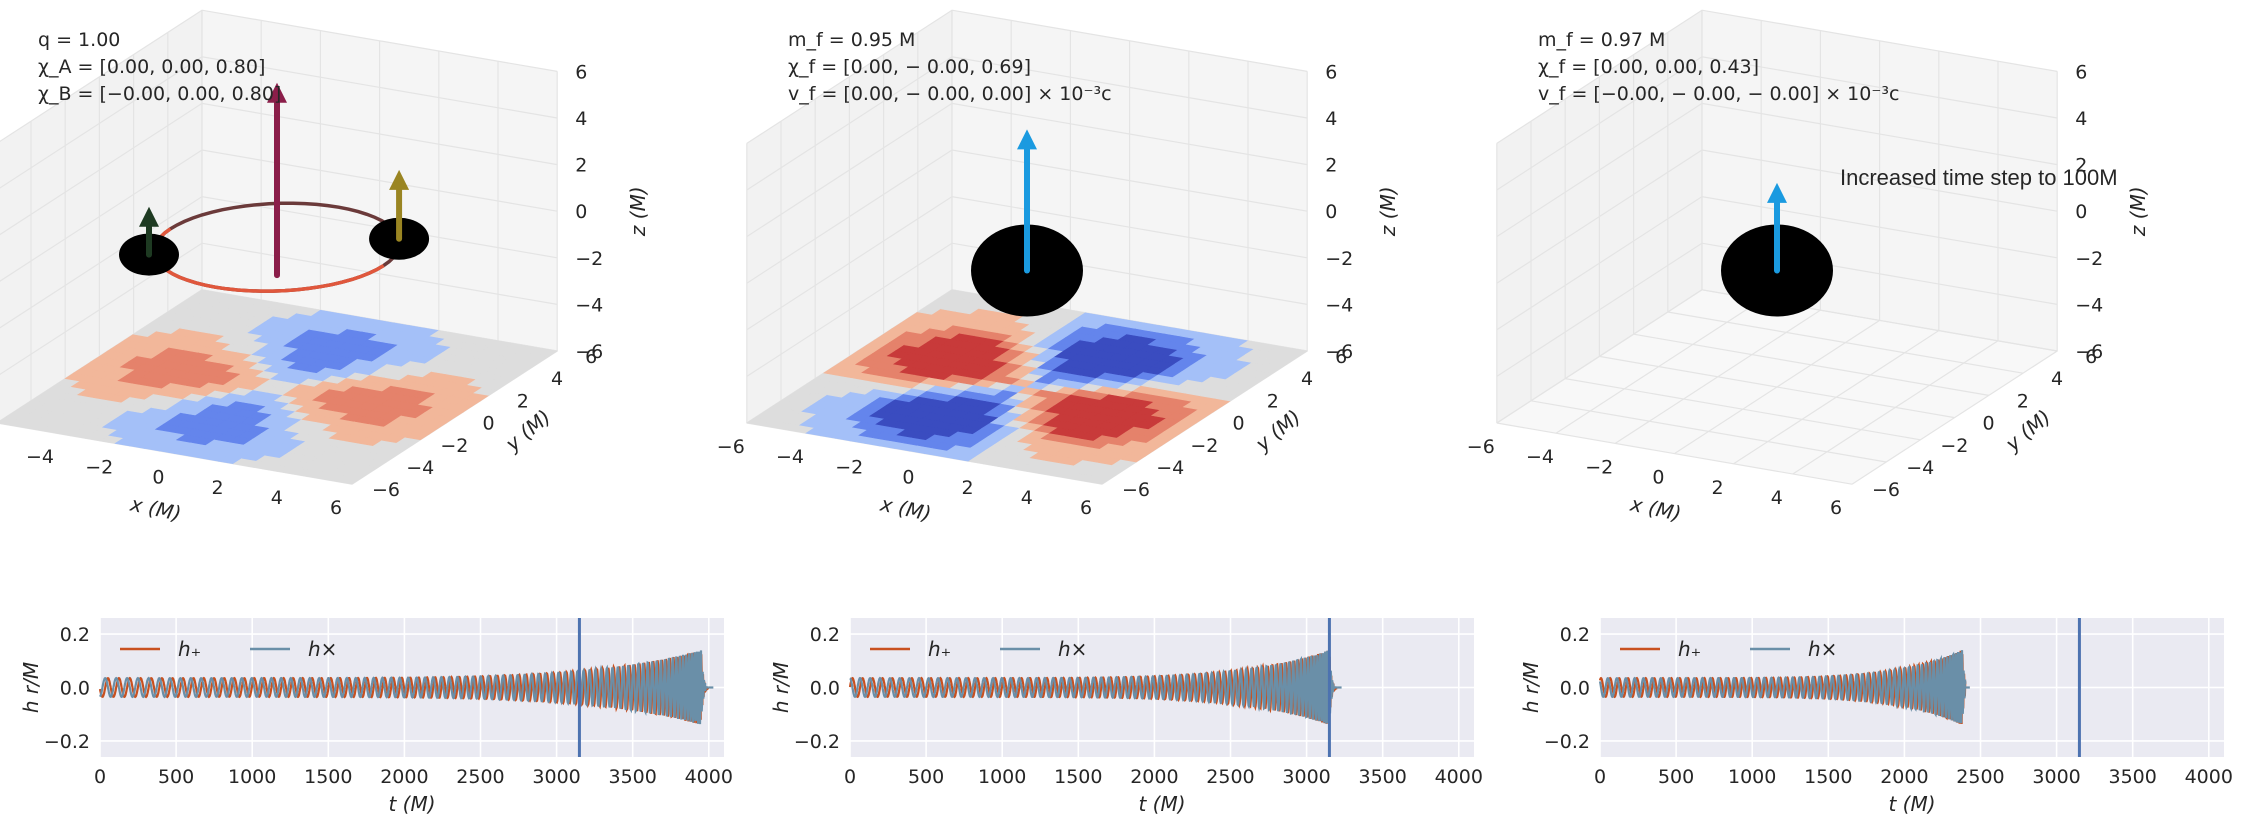 The width and height of the screenshot is (2250, 824). Describe the element at coordinates (159, 94) in the screenshot. I see `annotation-line: χ_B = [−0.00, 0.00, 0.80]` at that location.